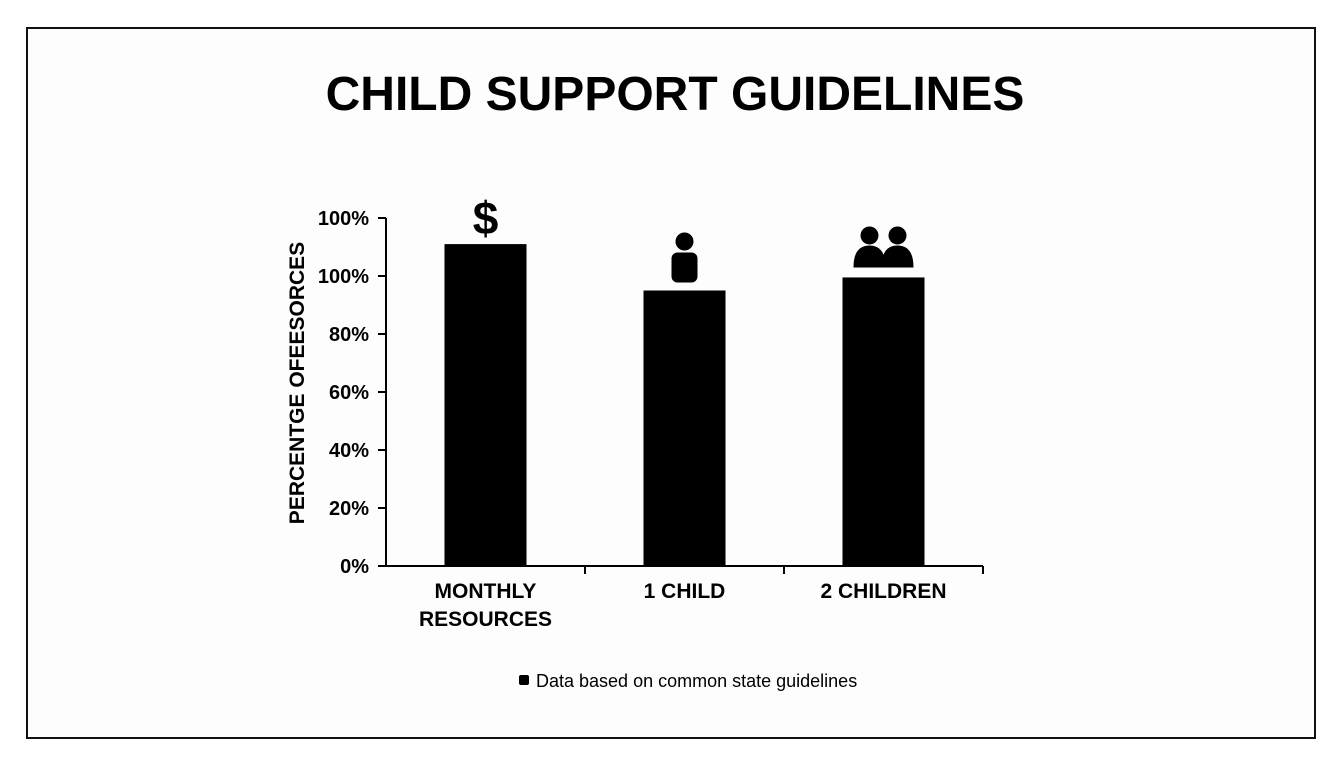  What do you see at coordinates (349, 335) in the screenshot?
I see `y-tick-label: 80%` at bounding box center [349, 335].